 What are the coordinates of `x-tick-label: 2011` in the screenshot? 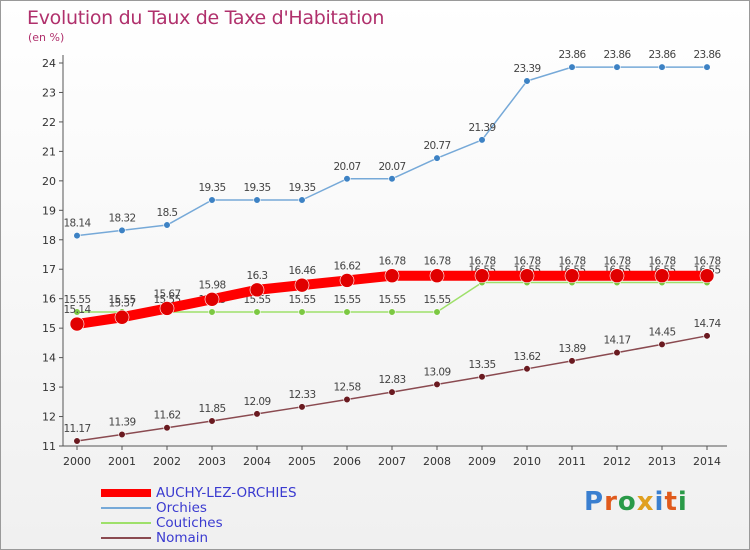 It's located at (572, 461).